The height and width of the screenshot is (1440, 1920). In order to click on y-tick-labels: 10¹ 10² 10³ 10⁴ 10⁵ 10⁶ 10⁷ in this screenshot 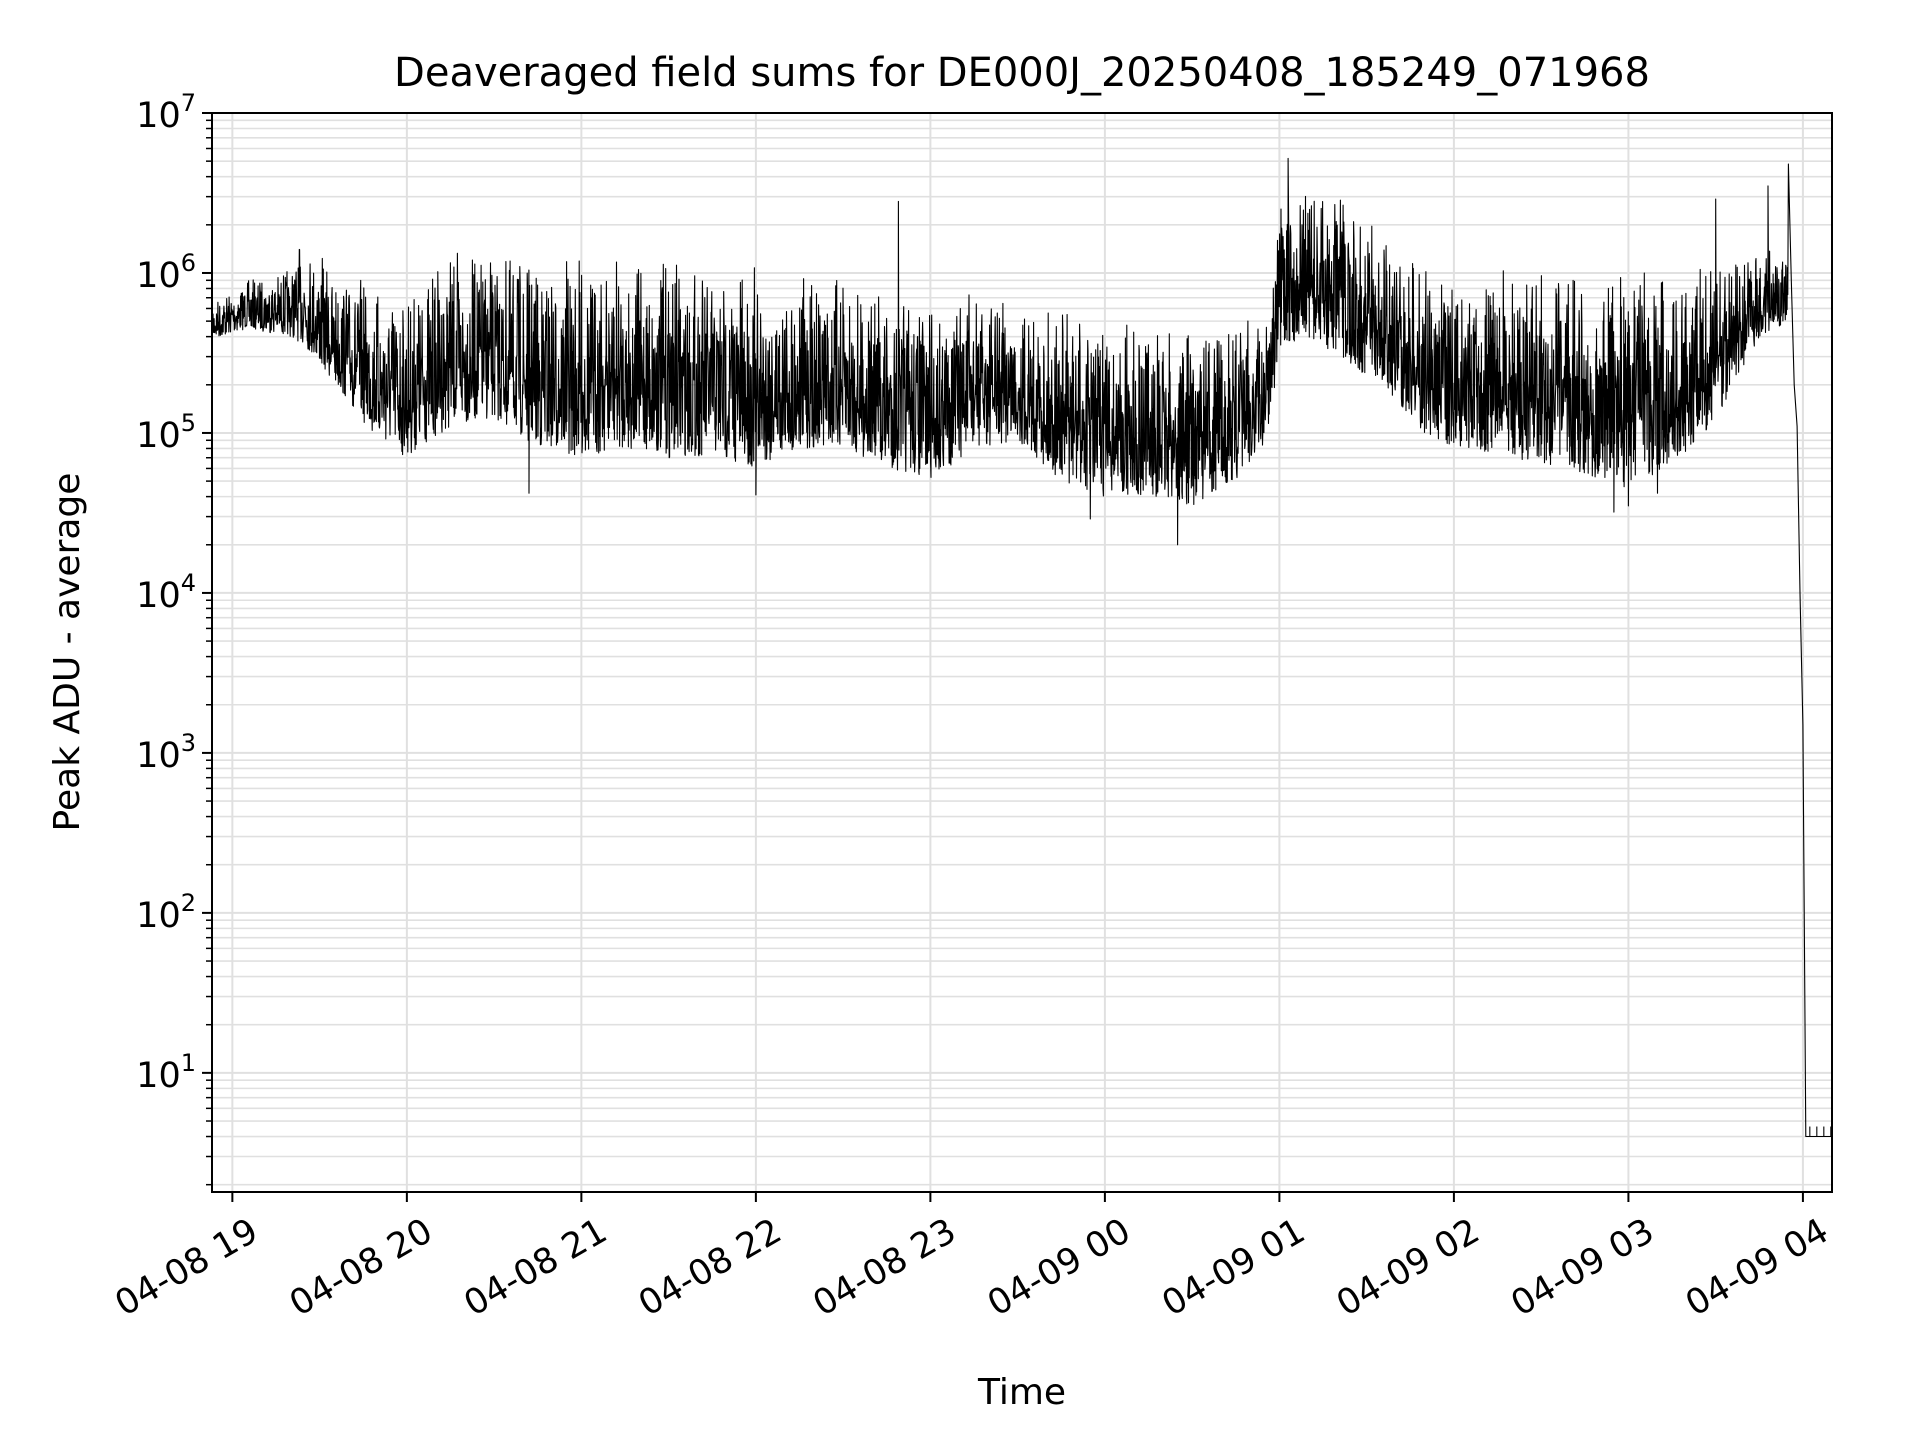, I will do `click(166, 592)`.